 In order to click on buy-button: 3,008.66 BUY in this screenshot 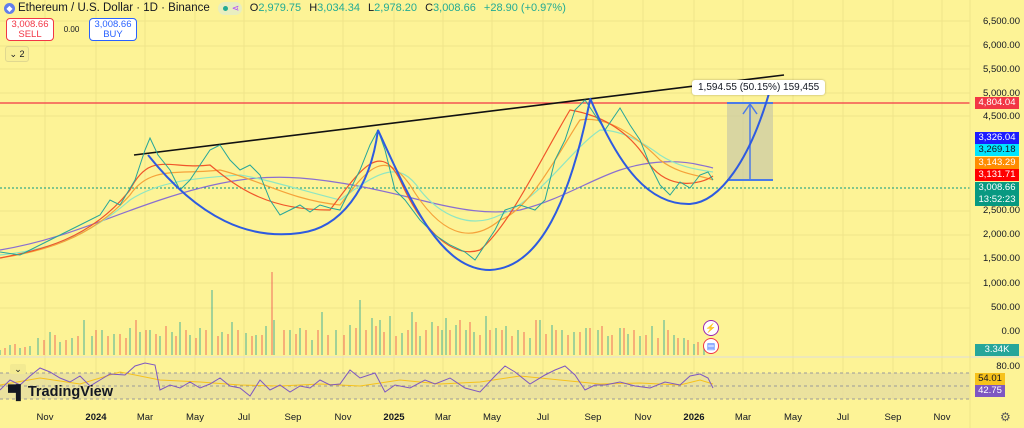, I will do `click(113, 29)`.